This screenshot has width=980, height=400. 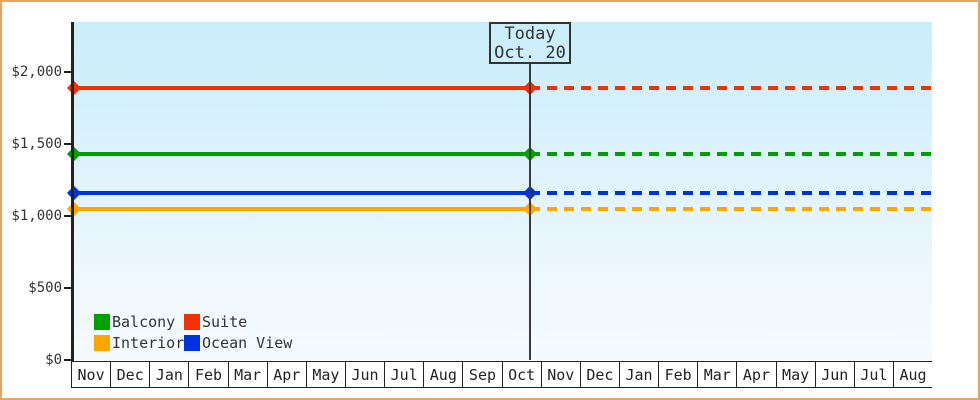 I want to click on legend: Balcony Suite Interior Ocean View, so click(x=193, y=332).